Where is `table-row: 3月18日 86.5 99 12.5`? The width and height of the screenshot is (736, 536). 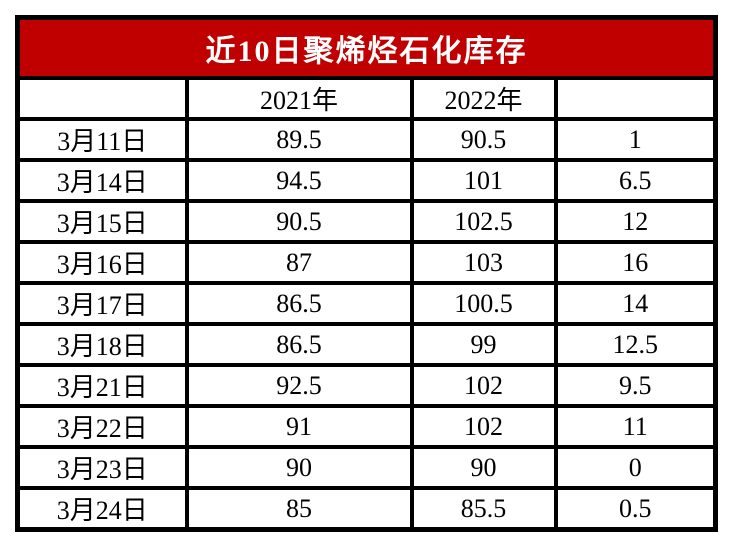 table-row: 3月18日 86.5 99 12.5 is located at coordinates (366, 344).